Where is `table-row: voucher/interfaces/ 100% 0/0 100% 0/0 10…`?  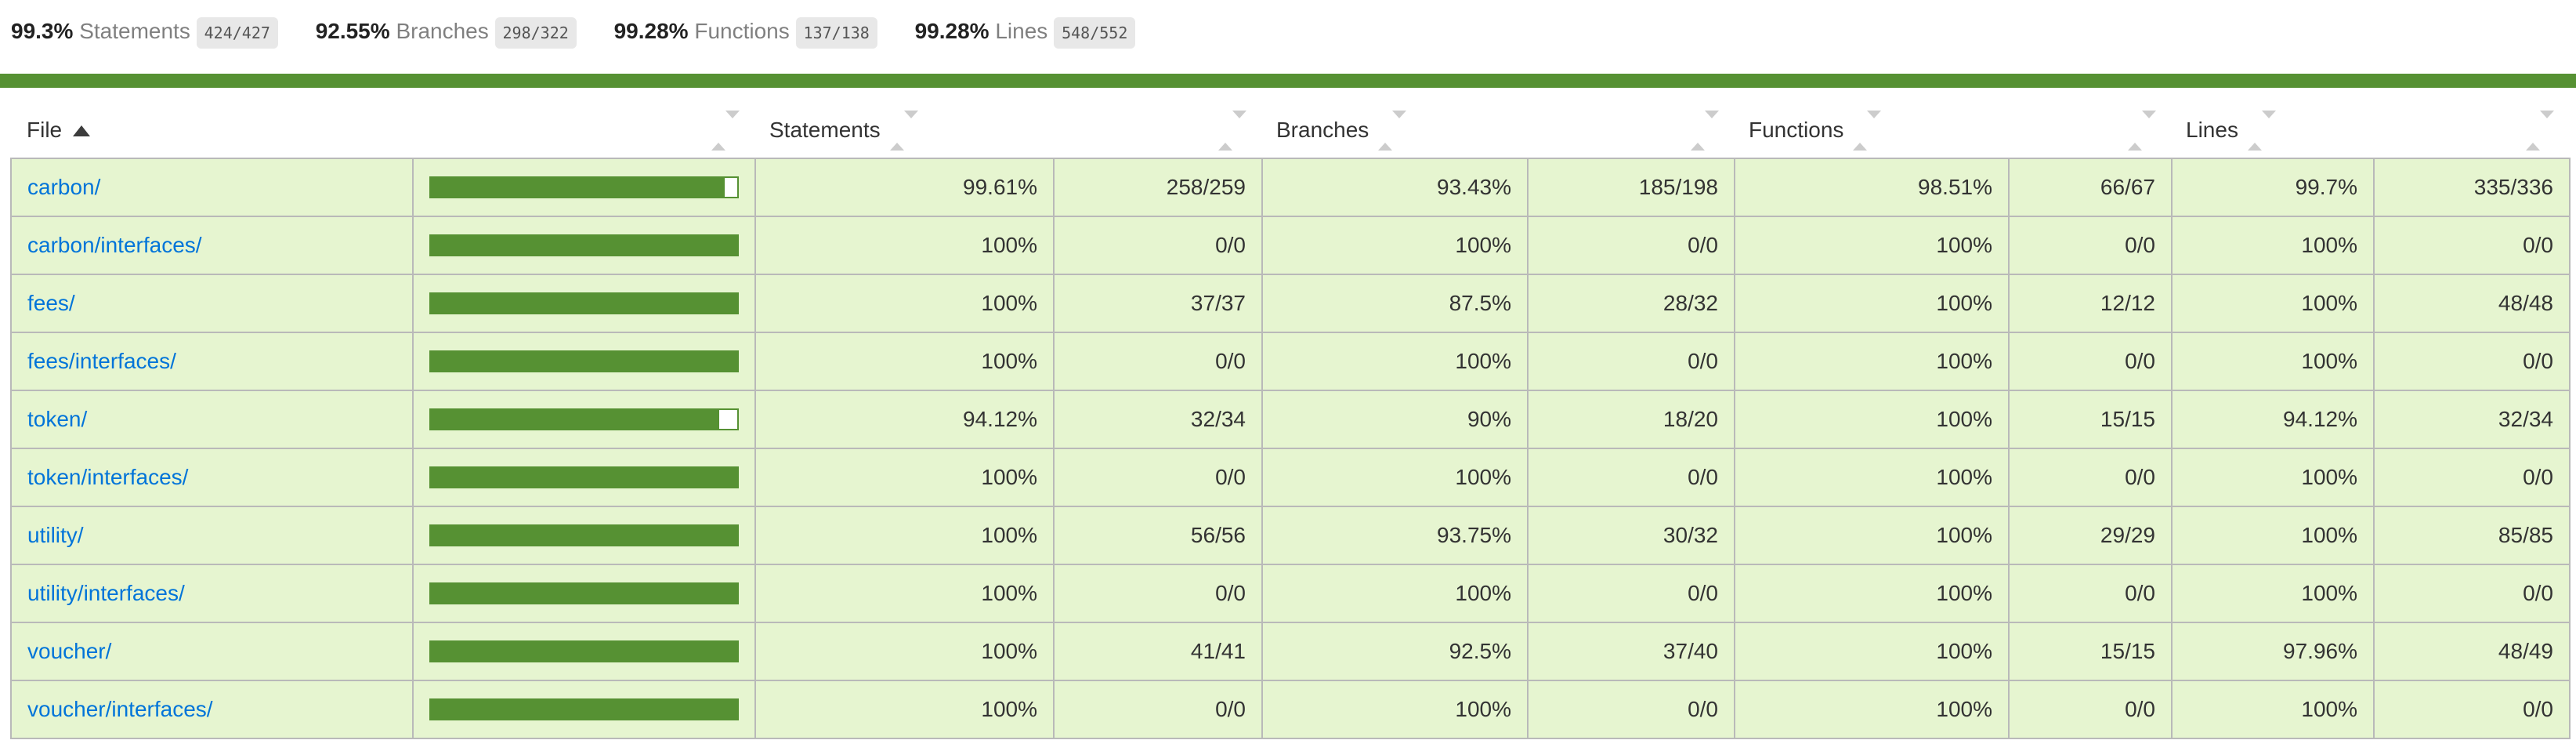
table-row: voucher/interfaces/ 100% 0/0 100% 0/0 10… is located at coordinates (1290, 709).